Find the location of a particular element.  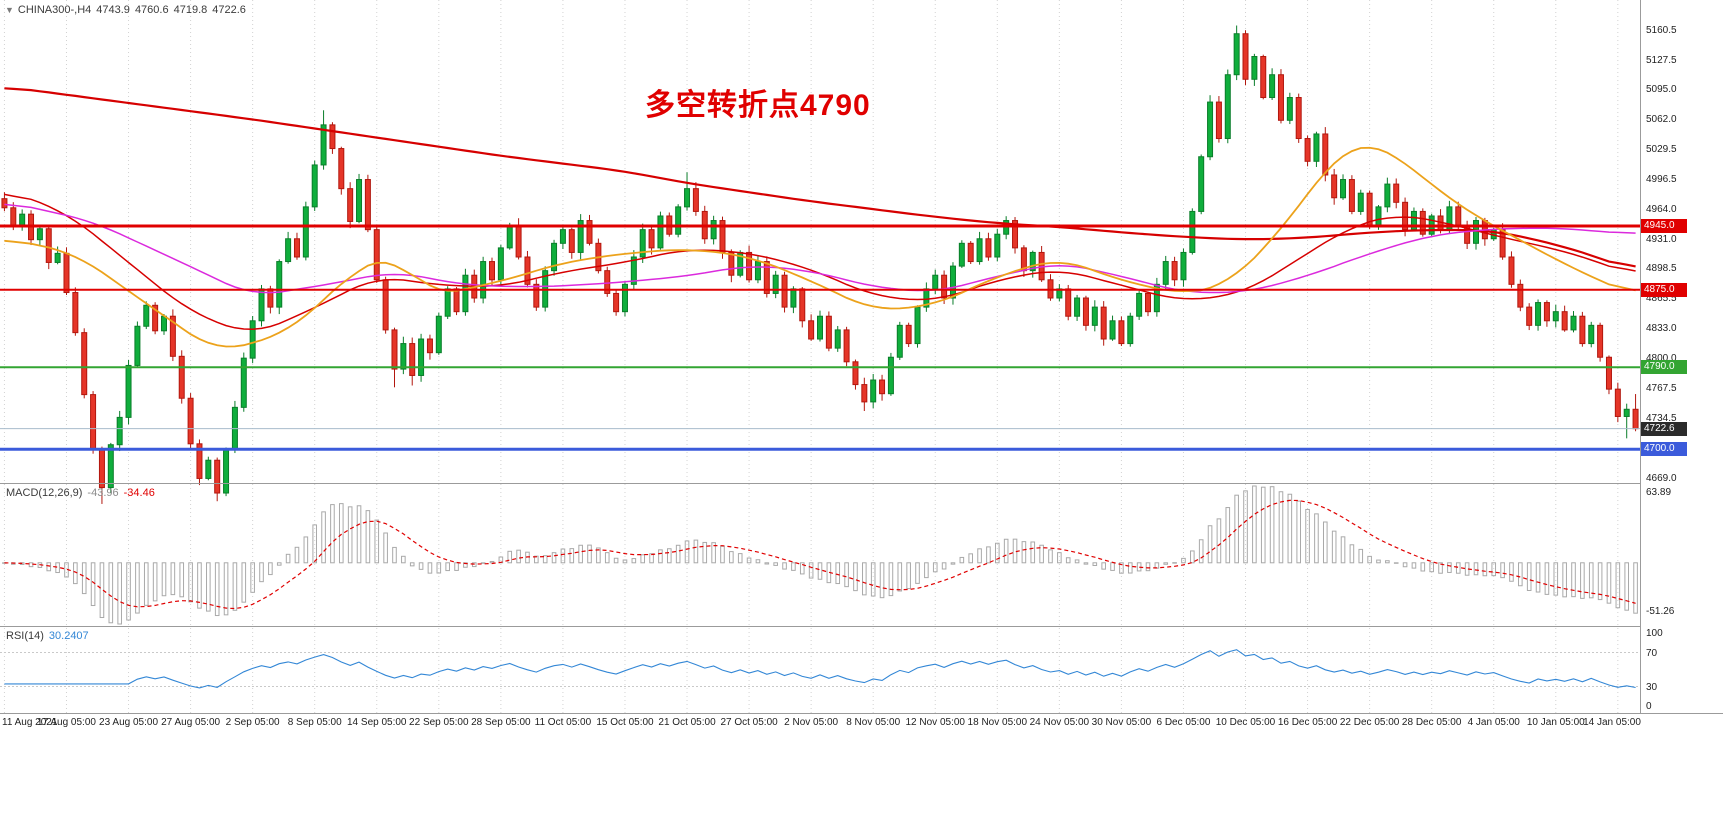

price-tick-label: 4996.5 is located at coordinates (1661, 180).